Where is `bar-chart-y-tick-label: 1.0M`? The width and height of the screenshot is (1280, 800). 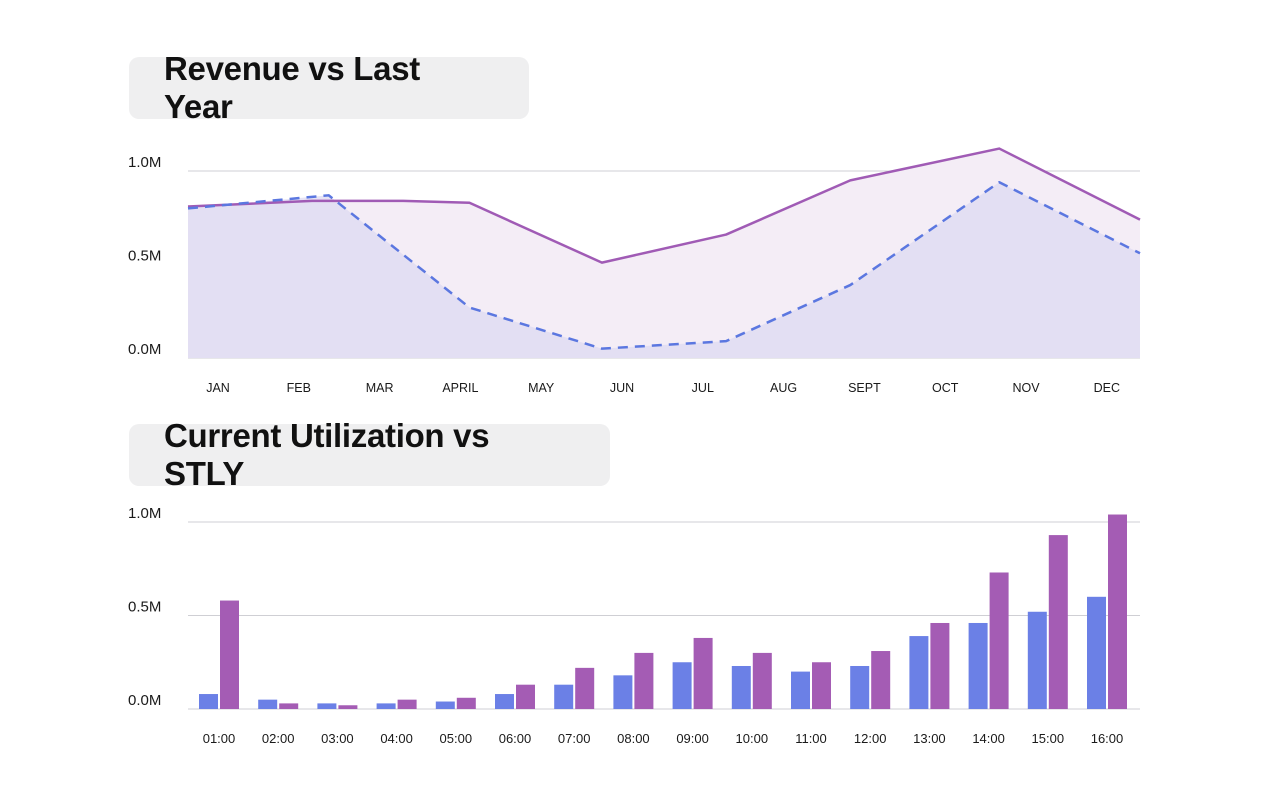
bar-chart-y-tick-label: 1.0M is located at coordinates (144, 513).